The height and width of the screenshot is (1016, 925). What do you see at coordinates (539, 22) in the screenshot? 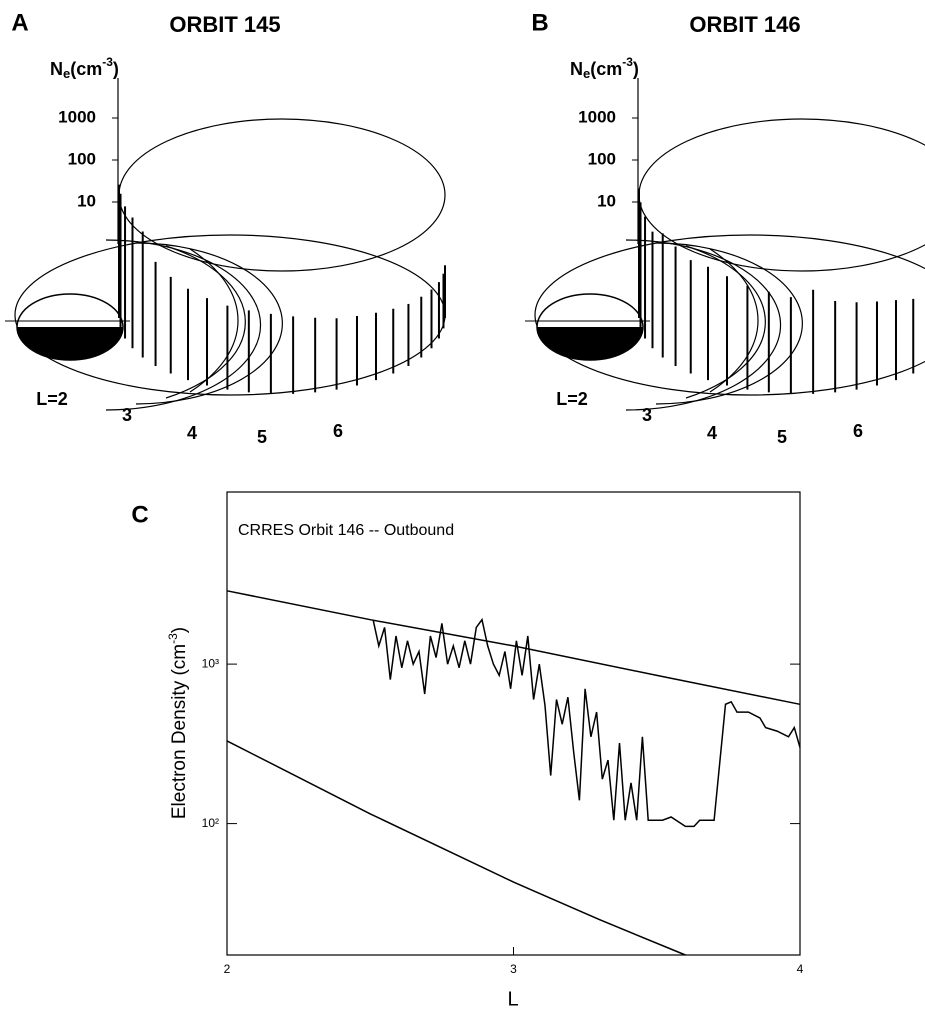
I see `panel-letter: B` at bounding box center [539, 22].